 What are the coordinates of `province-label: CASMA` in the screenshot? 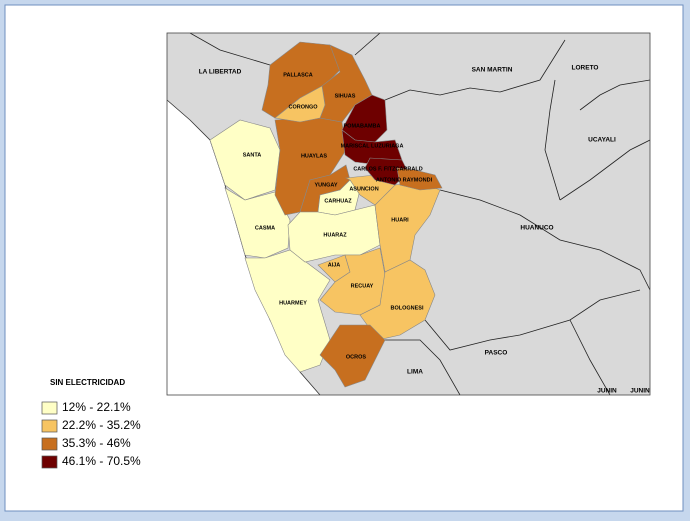 It's located at (265, 228).